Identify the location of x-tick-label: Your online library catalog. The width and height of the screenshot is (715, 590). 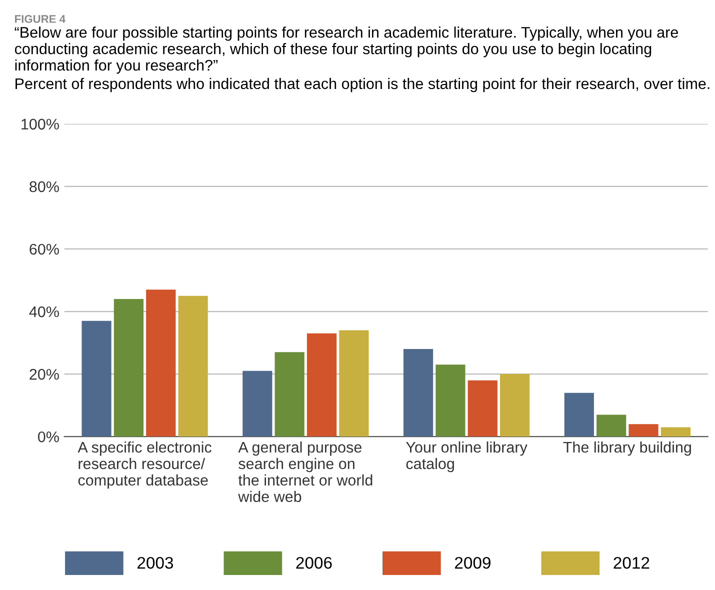
(467, 456).